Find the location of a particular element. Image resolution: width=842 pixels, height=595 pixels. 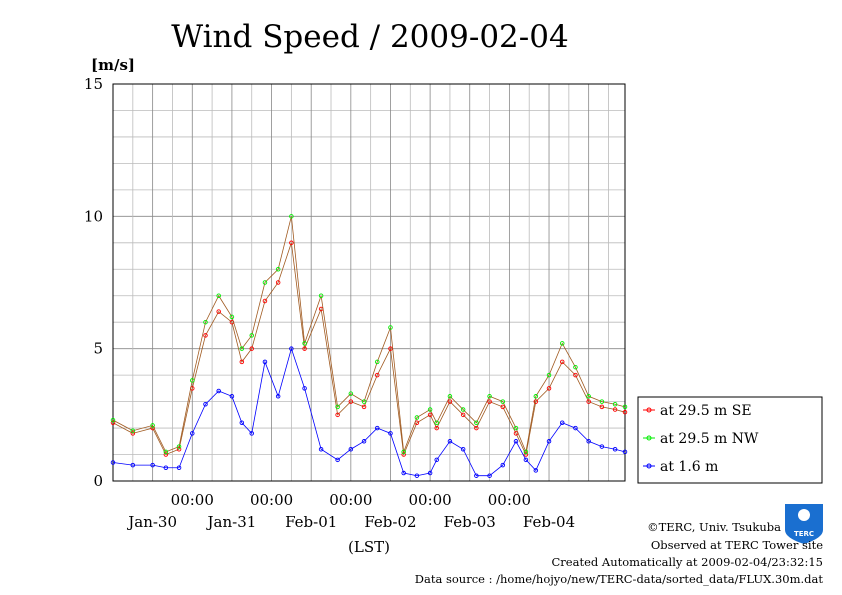

legend-label: at 29.5 m NW is located at coordinates (709, 439).